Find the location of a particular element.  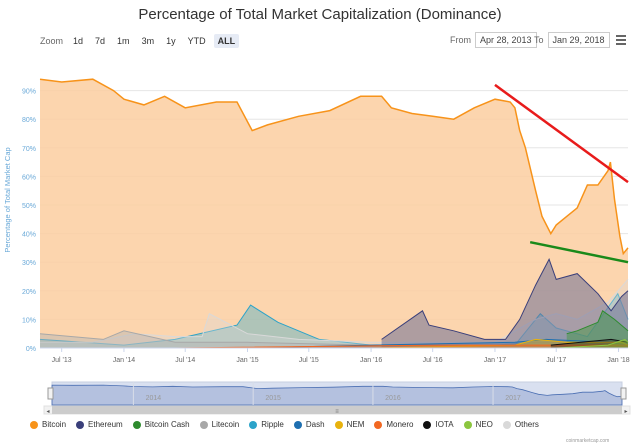

legend-item-dash: Dash is located at coordinates (309, 424).